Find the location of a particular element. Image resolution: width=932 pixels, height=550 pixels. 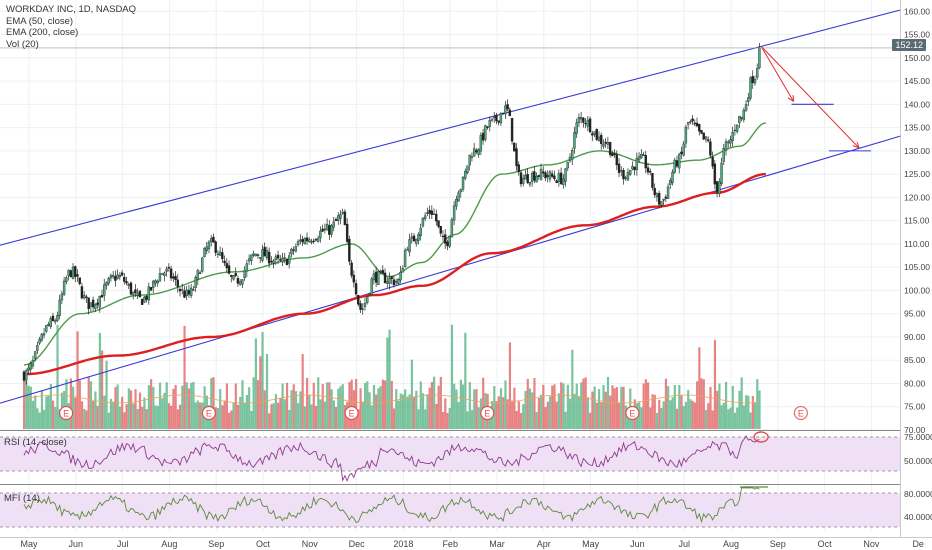

volume-average-line is located at coordinates (391, 399).